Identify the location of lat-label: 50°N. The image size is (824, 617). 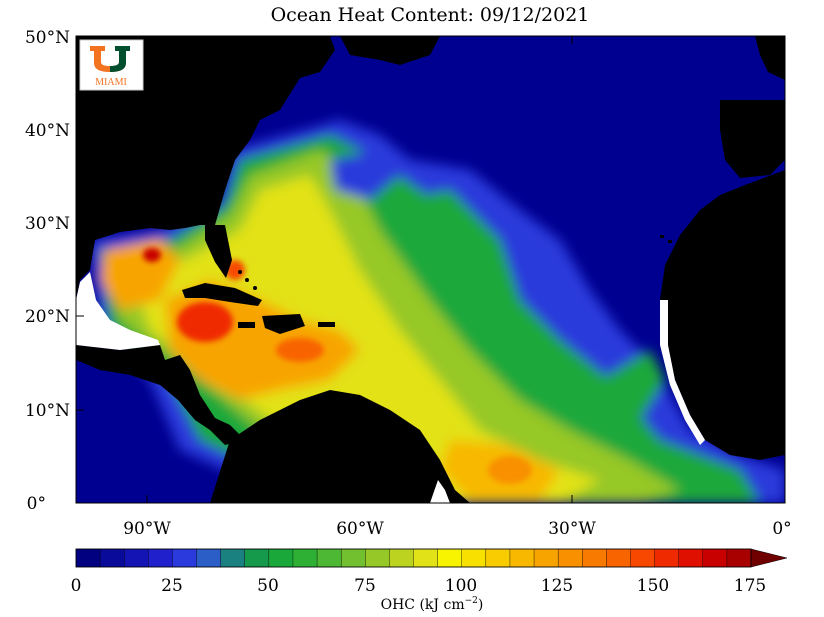
(47, 38).